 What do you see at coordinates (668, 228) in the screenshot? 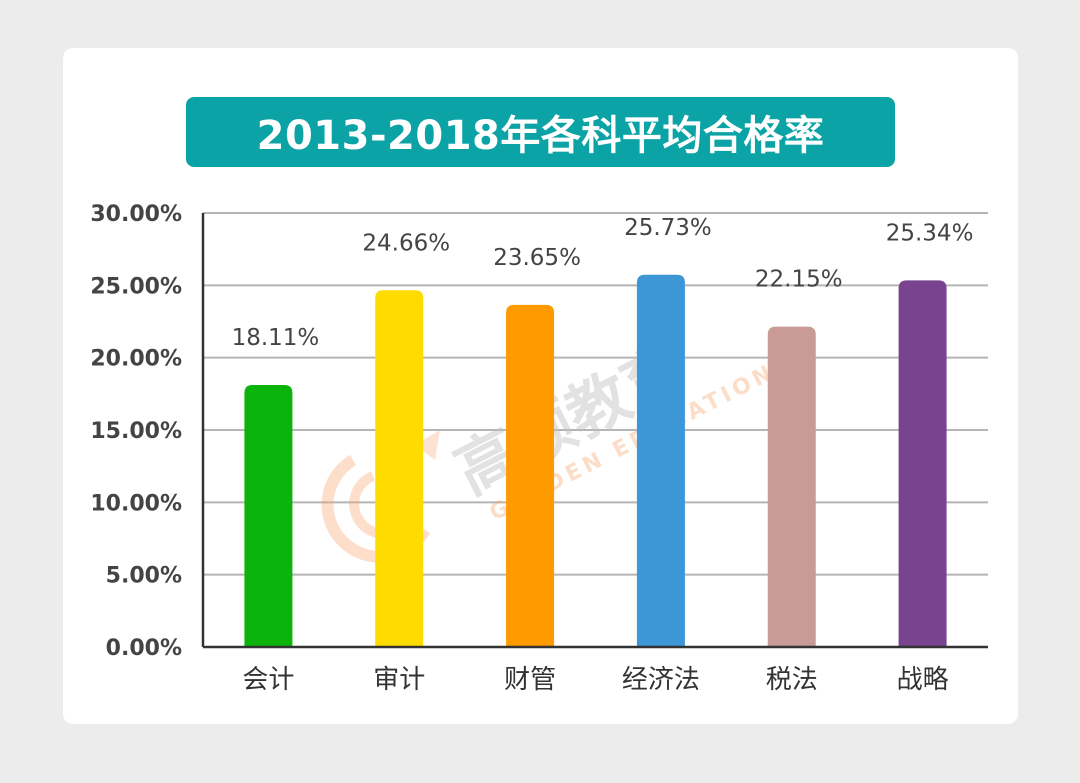
I see `data-label: 25.73%` at bounding box center [668, 228].